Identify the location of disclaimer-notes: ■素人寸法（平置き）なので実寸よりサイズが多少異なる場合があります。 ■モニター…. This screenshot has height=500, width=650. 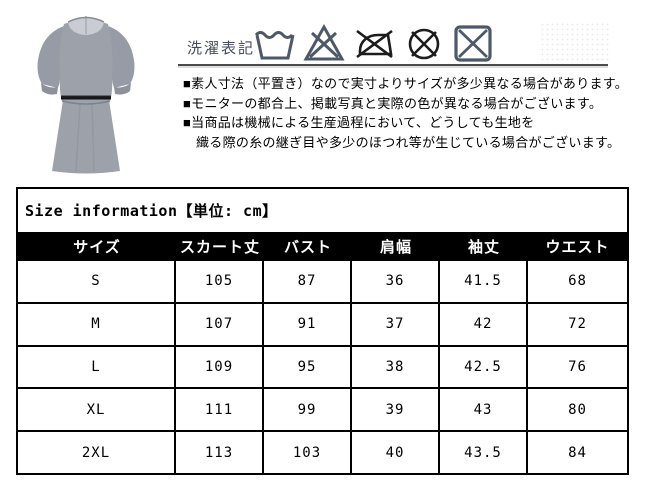
(415, 113).